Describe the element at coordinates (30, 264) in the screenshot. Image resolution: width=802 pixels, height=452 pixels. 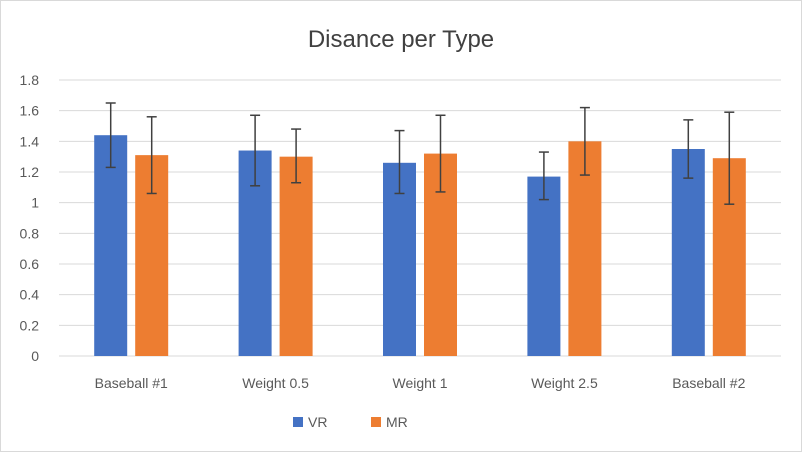
I see `y-tick-label: 0.6` at that location.